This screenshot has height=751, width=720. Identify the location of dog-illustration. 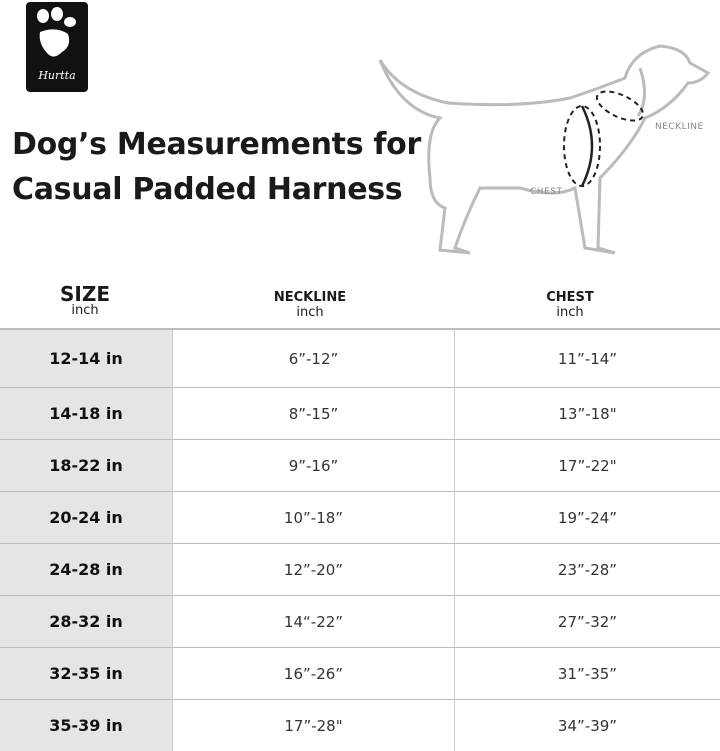
(542, 150).